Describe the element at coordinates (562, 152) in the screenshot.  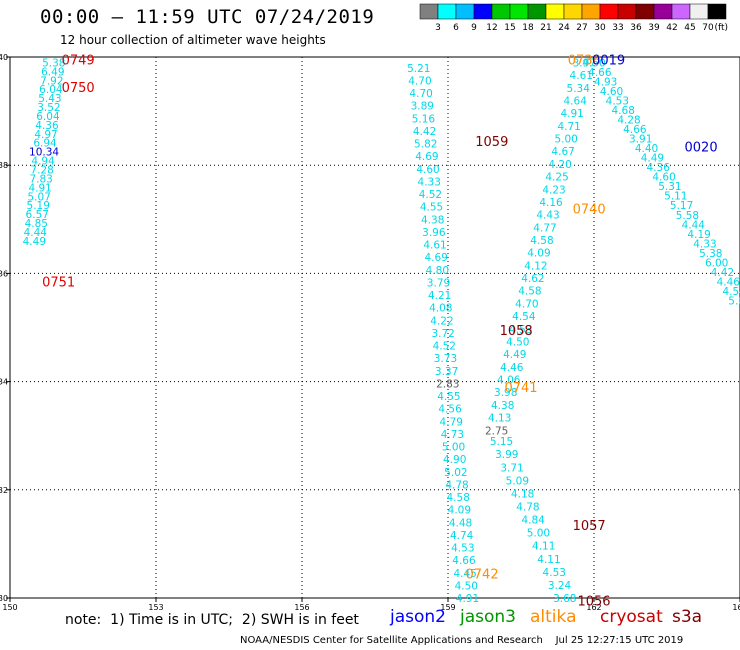
I see `wave-height-point: 4.67` at that location.